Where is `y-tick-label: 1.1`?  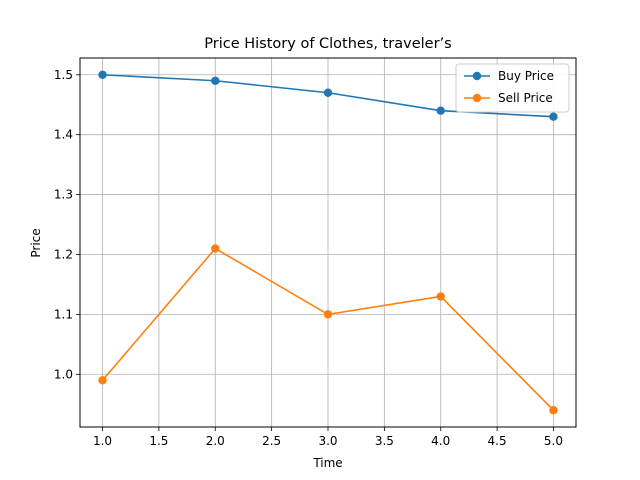 y-tick-label: 1.1 is located at coordinates (63, 314).